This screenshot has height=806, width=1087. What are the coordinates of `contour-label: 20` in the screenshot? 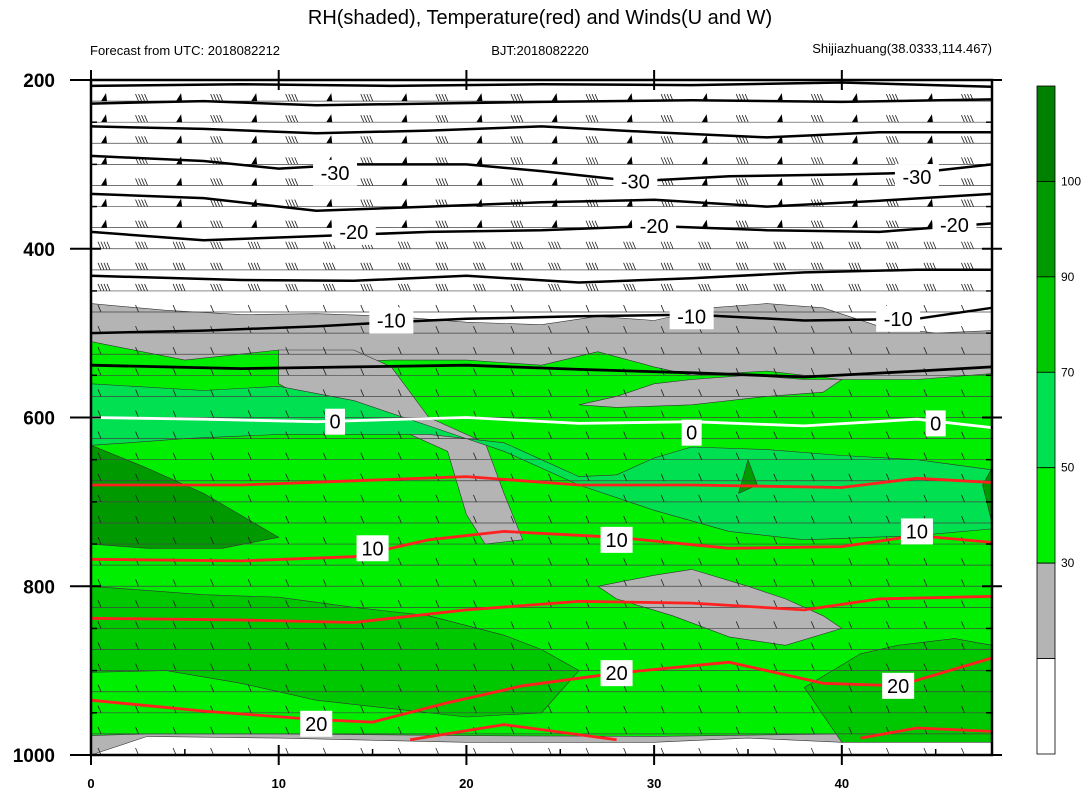 It's located at (898, 687).